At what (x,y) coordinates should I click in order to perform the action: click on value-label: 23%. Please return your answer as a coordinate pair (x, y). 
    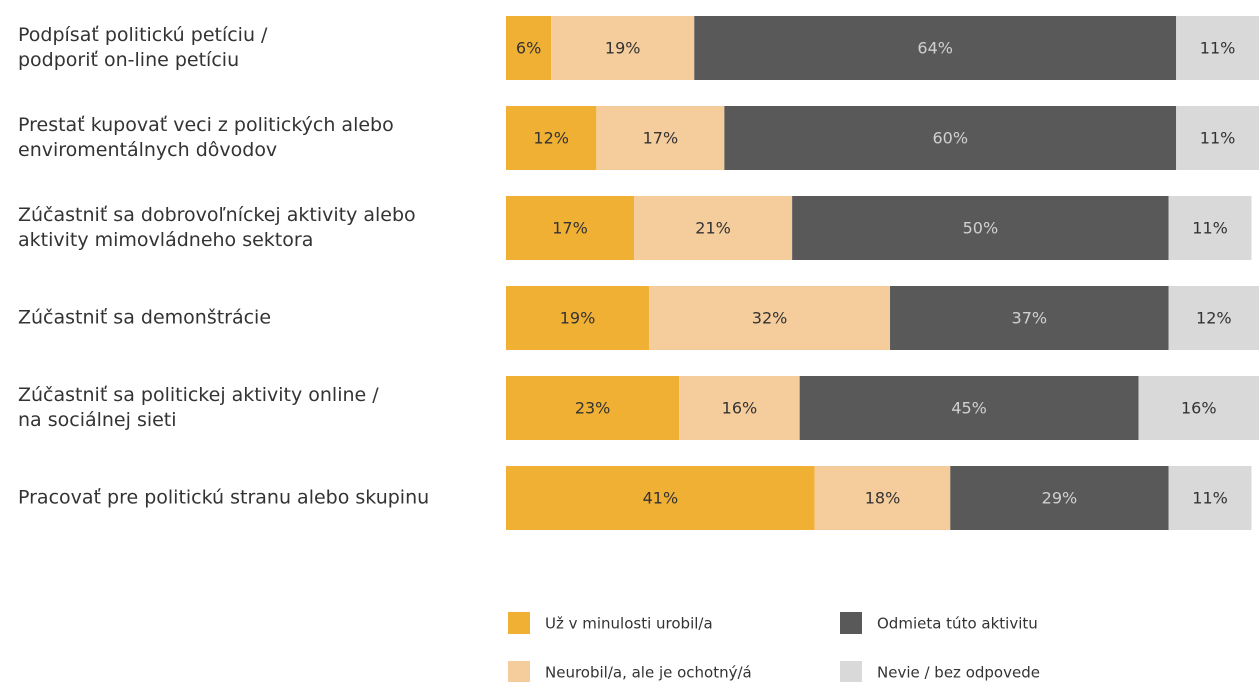
    Looking at the image, I should click on (593, 408).